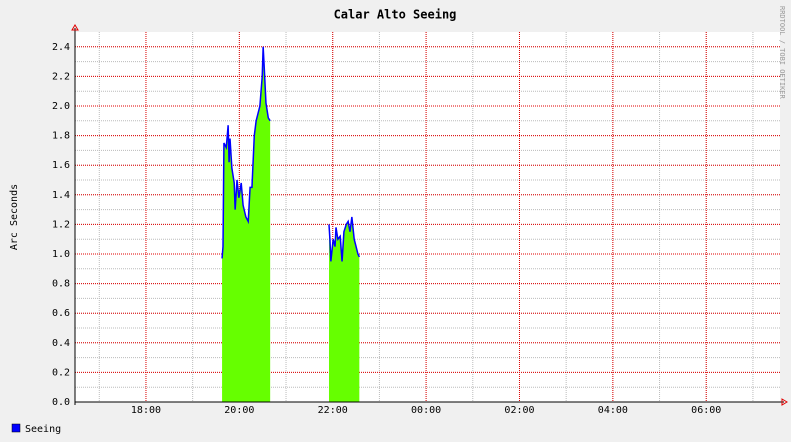 This screenshot has height=442, width=791. I want to click on y-tick-label: 1.0, so click(61, 254).